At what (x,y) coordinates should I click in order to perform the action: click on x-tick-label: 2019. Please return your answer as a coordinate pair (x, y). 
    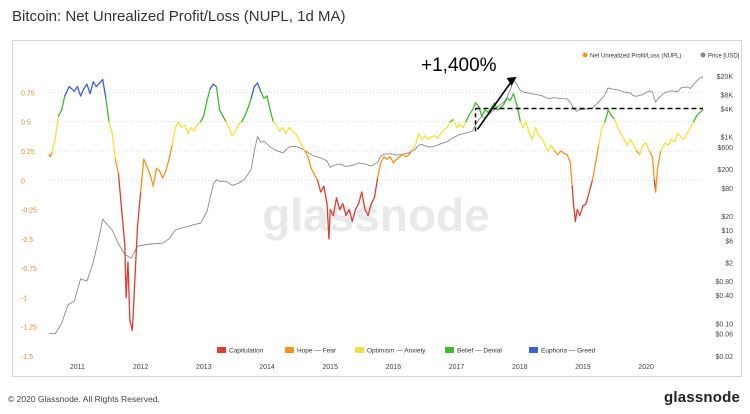
    Looking at the image, I should click on (583, 367).